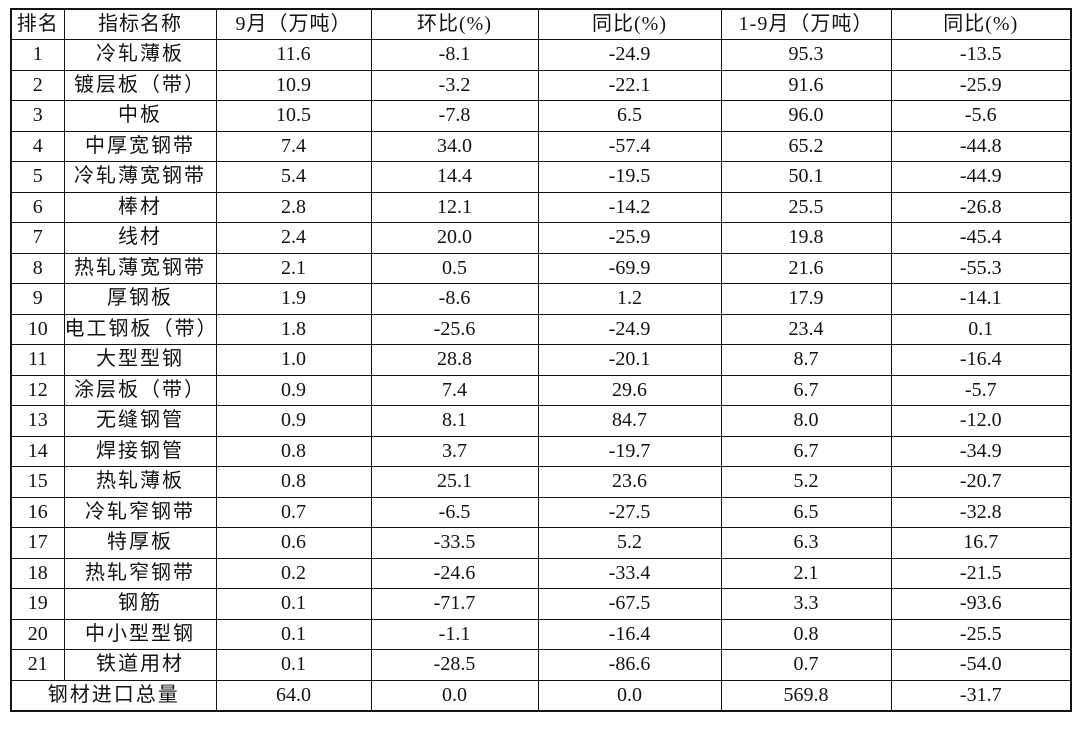 The width and height of the screenshot is (1080, 731). What do you see at coordinates (37, 482) in the screenshot?
I see `rank-cell: 15` at bounding box center [37, 482].